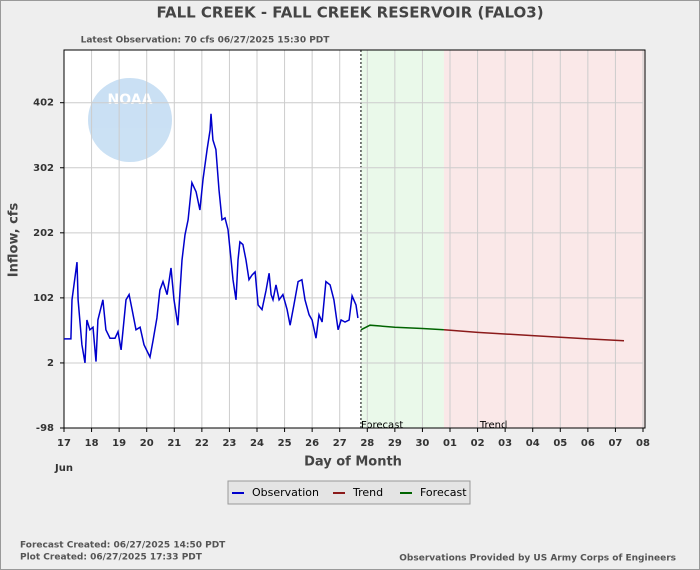 This screenshot has width=700, height=570. I want to click on x-tick-label: 28, so click(367, 443).